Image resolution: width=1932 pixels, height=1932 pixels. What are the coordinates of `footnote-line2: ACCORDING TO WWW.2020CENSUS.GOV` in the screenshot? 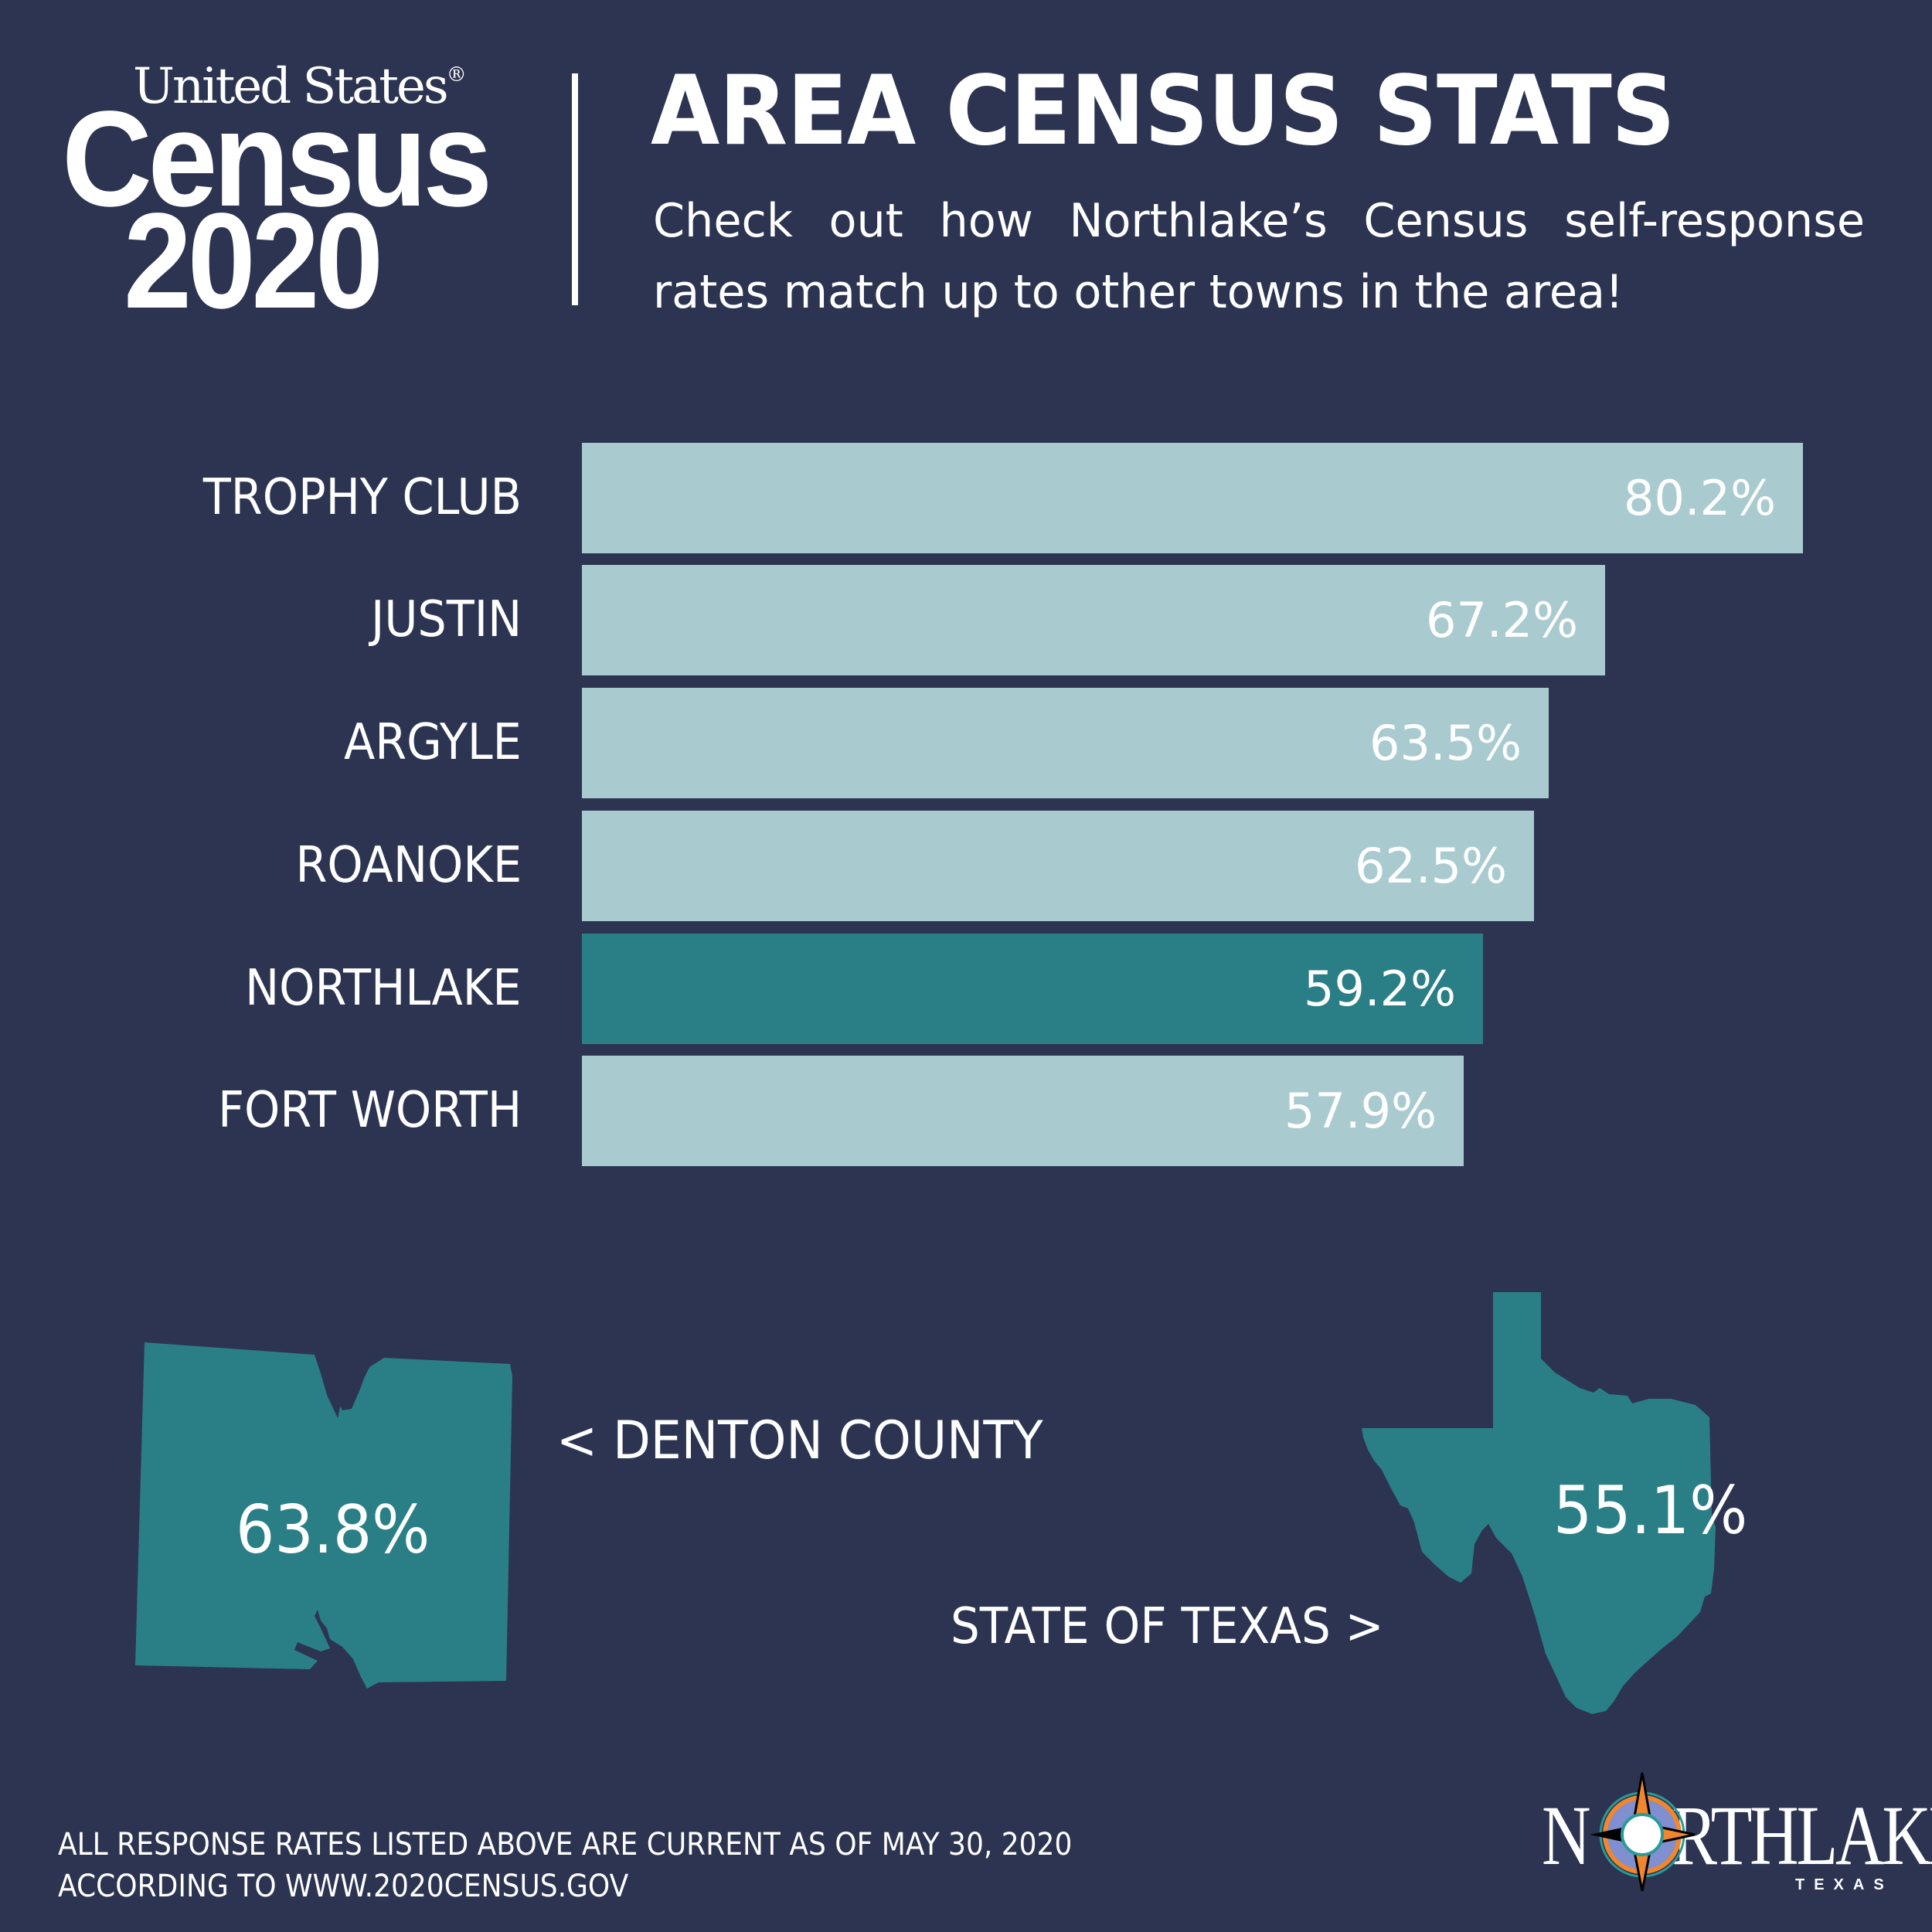 It's located at (344, 1886).